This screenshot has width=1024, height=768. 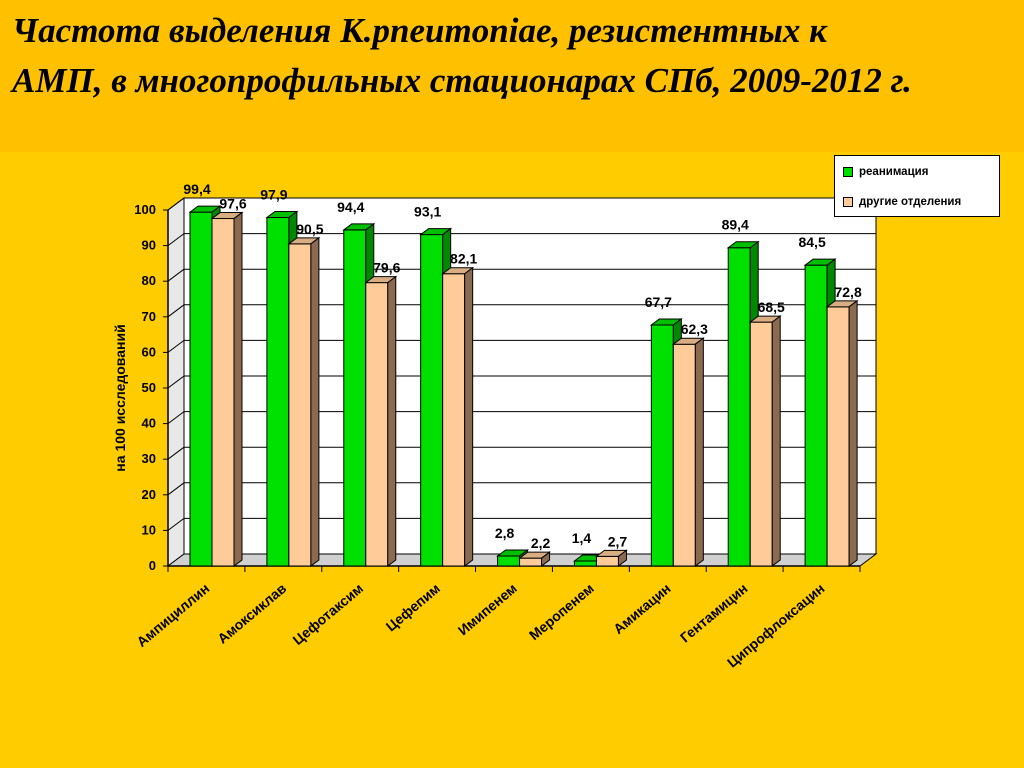 What do you see at coordinates (327, 614) in the screenshot?
I see `x-category-label: Цефотаксим` at bounding box center [327, 614].